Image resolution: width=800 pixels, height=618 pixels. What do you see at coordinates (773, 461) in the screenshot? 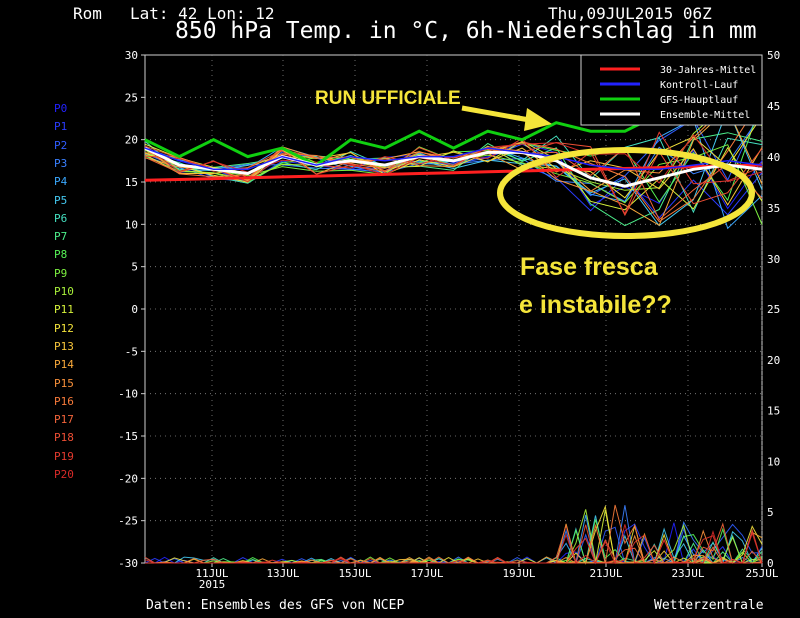
I see `y-right-tick: 10` at bounding box center [773, 461].